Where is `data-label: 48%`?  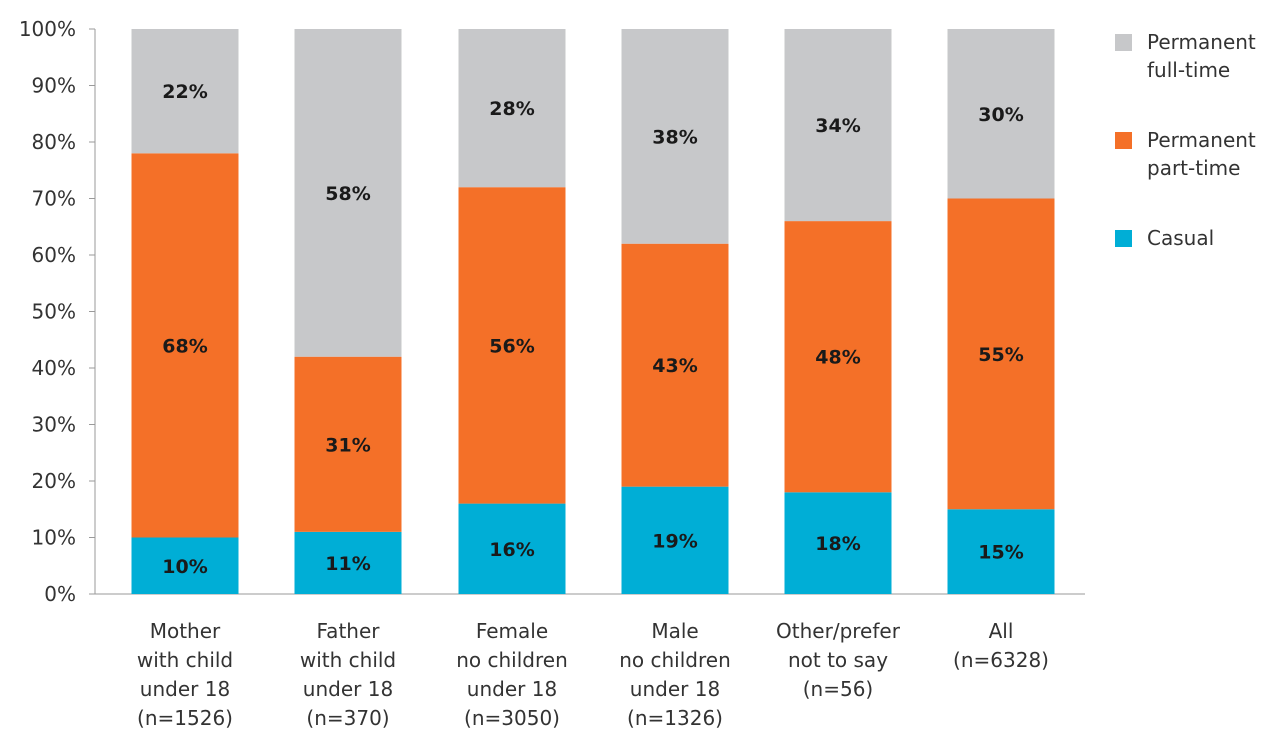 data-label: 48% is located at coordinates (837, 358).